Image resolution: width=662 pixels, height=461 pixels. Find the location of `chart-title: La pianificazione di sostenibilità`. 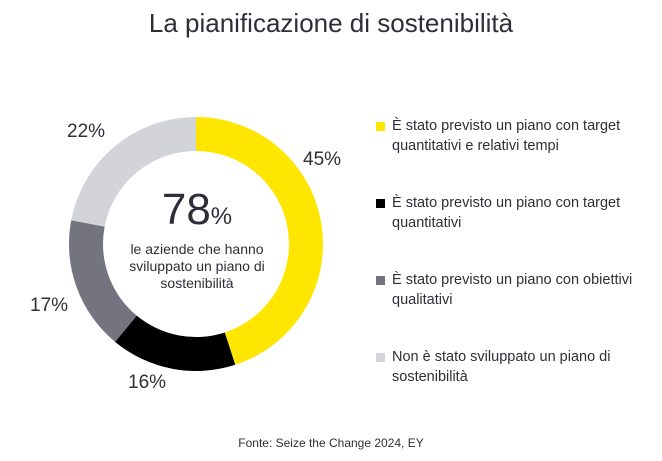

chart-title: La pianificazione di sostenibilità is located at coordinates (331, 23).